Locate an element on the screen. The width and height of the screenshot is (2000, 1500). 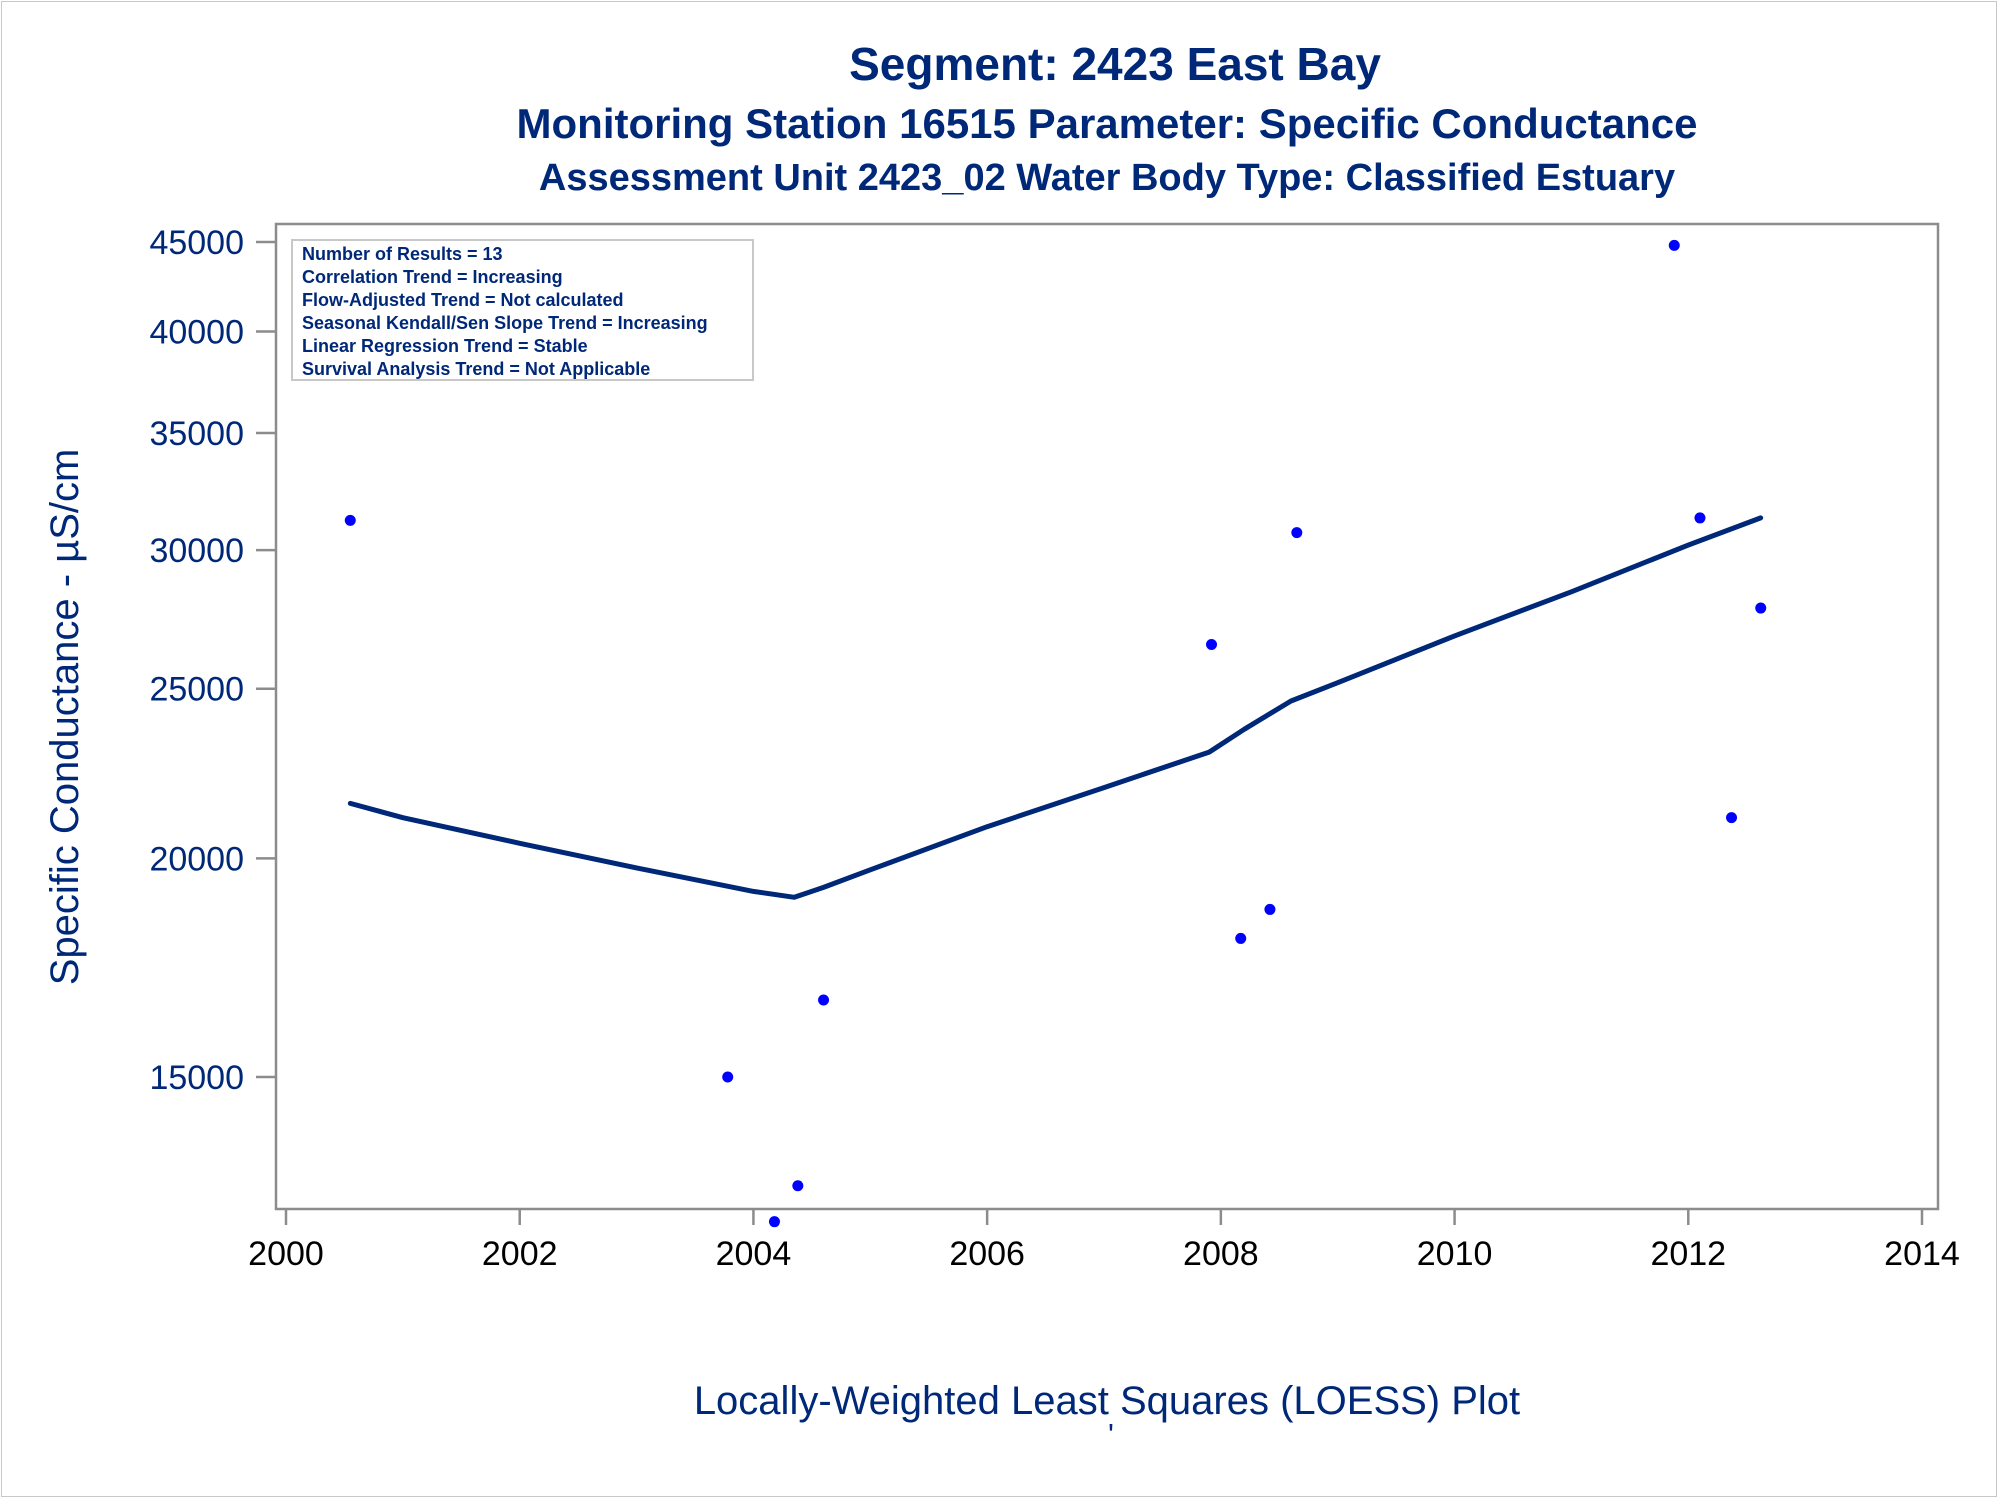
y-tick-label: 25000 is located at coordinates (196, 690).